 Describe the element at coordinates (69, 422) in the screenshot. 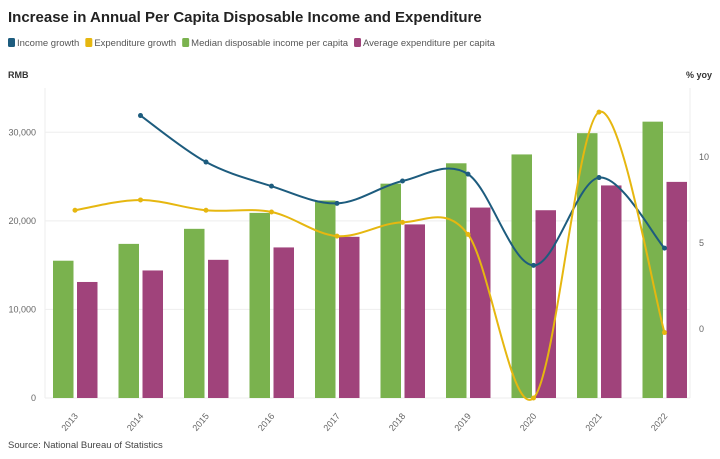

I see `x-tick-label: 2013` at that location.